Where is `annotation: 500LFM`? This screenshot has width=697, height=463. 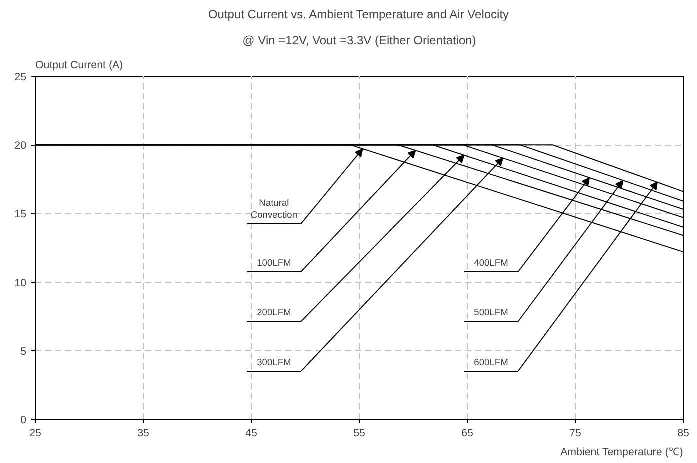
annotation: 500LFM is located at coordinates (491, 313).